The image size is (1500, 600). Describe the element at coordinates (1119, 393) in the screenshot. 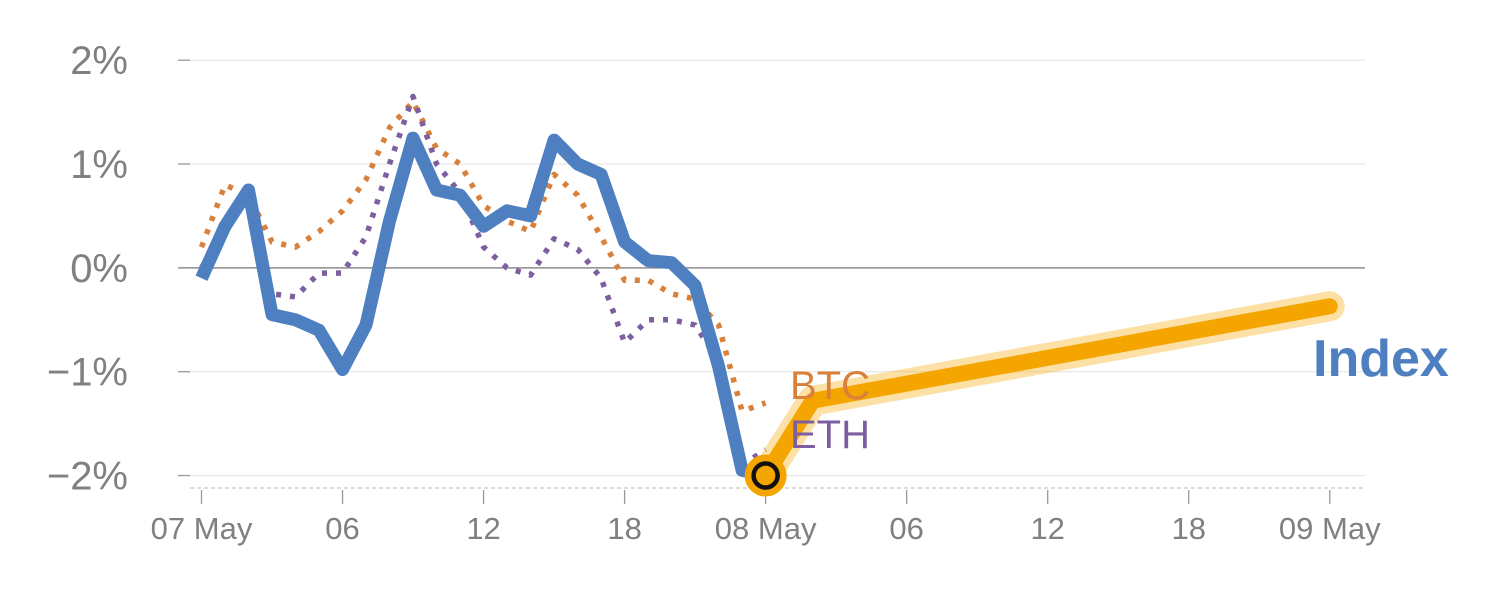

I see `labels: BTC ETH Index` at that location.